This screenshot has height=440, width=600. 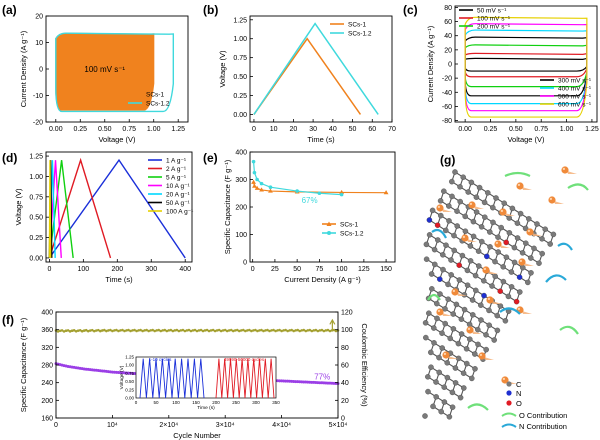 What do you see at coordinates (185, 269) in the screenshot?
I see `x-tick-label-d: 400` at bounding box center [185, 269].